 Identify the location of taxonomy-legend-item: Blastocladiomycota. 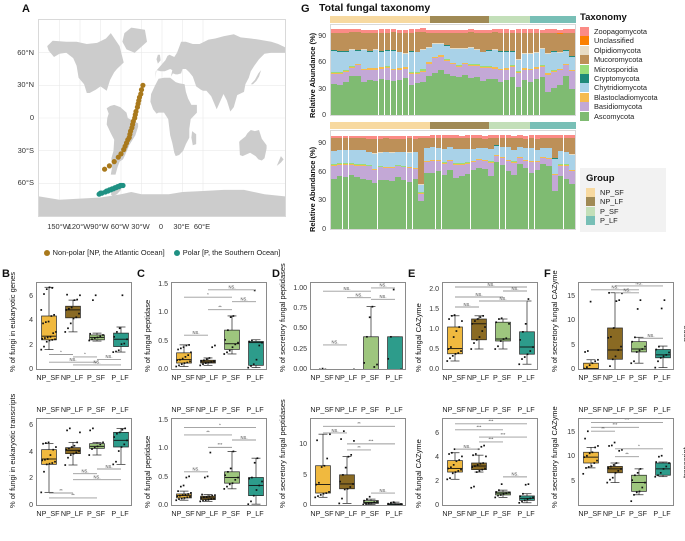
(632, 97).